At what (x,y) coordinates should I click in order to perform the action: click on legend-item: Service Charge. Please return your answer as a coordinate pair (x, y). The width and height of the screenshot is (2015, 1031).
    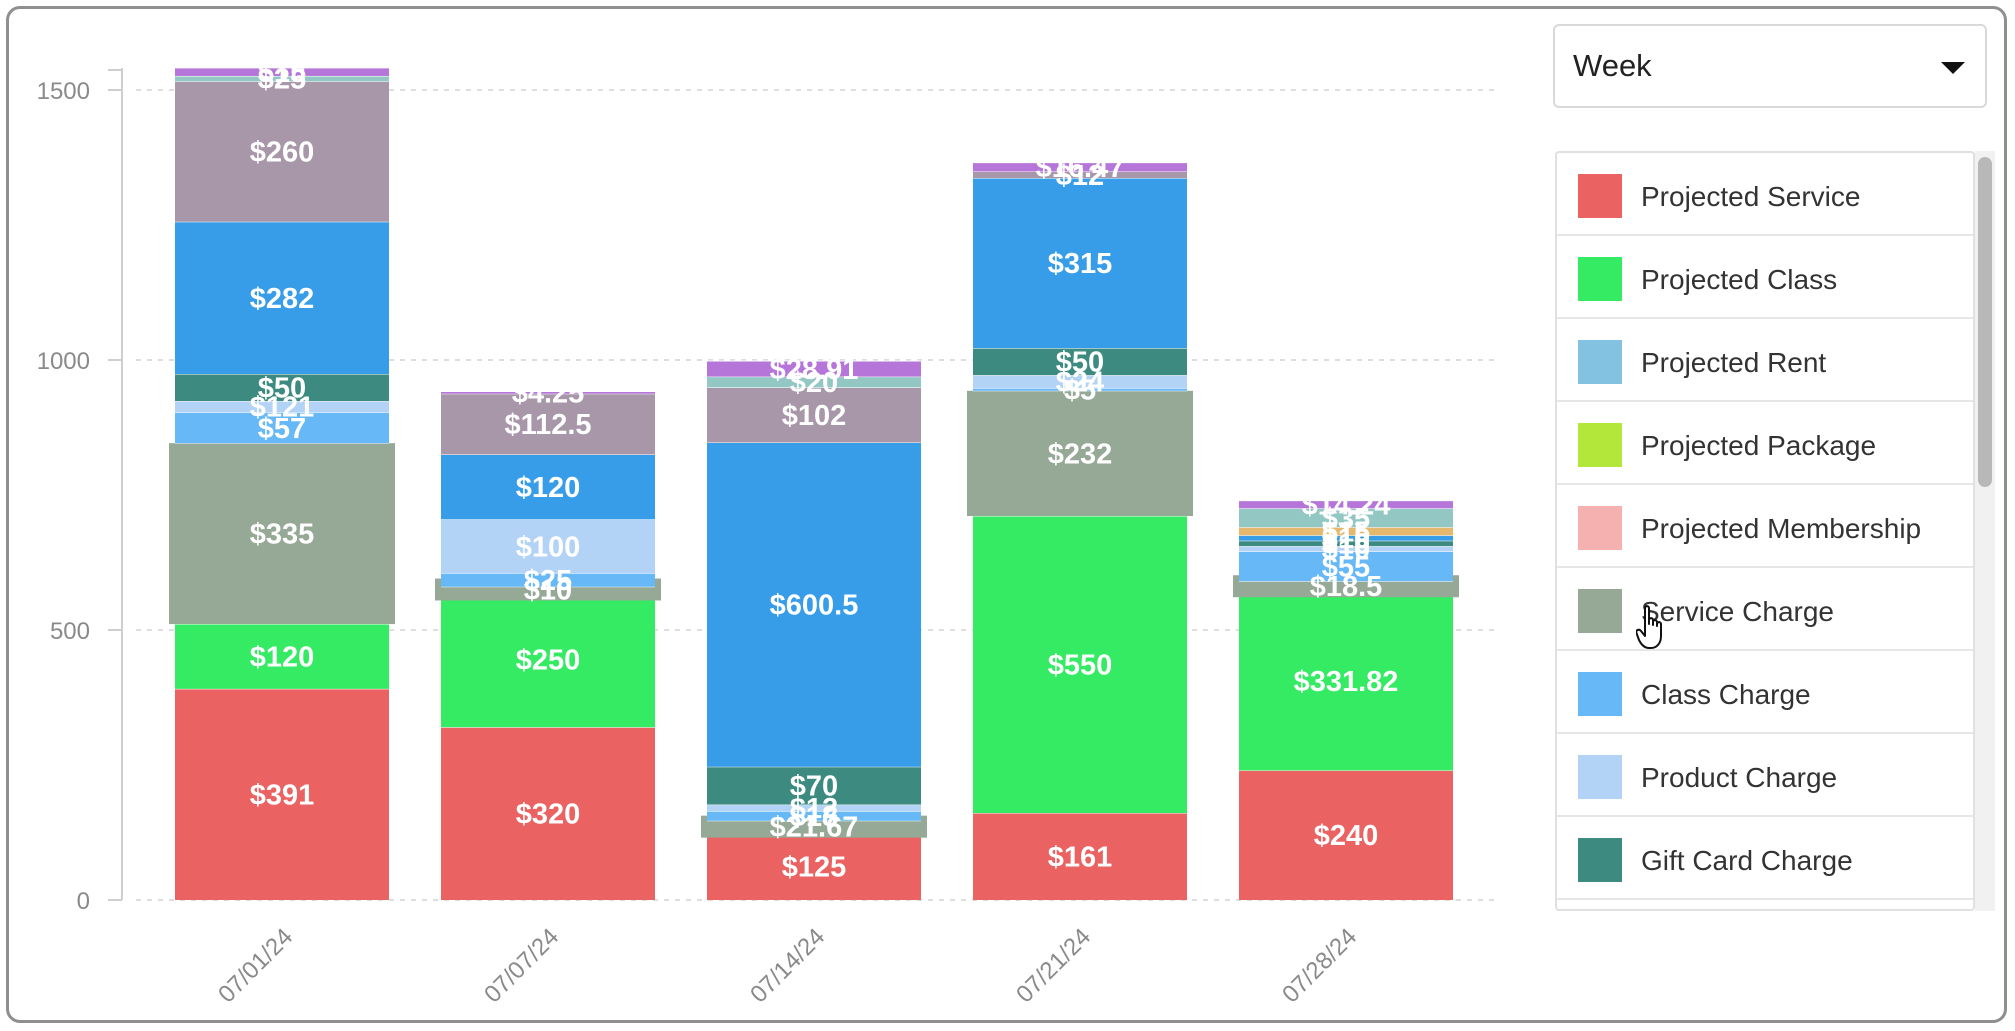
    Looking at the image, I should click on (1765, 609).